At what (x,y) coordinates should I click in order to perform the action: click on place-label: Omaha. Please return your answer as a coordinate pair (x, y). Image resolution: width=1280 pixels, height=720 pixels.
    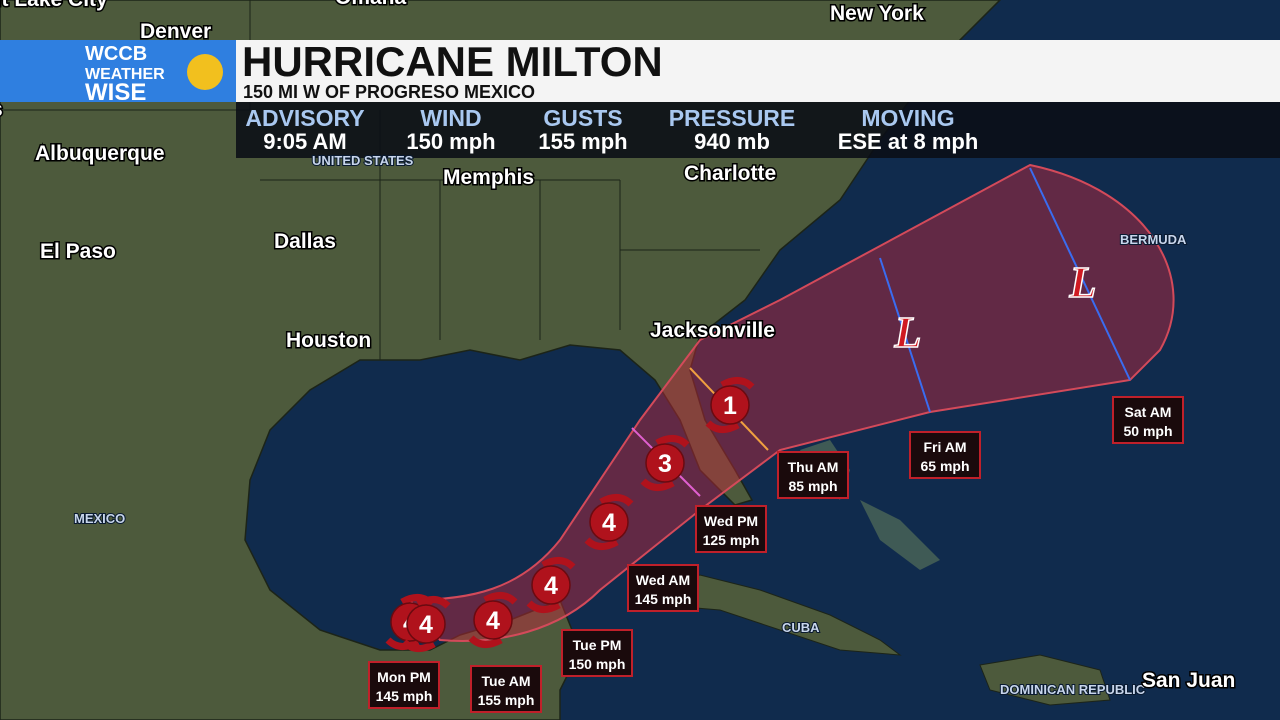
    Looking at the image, I should click on (371, 4).